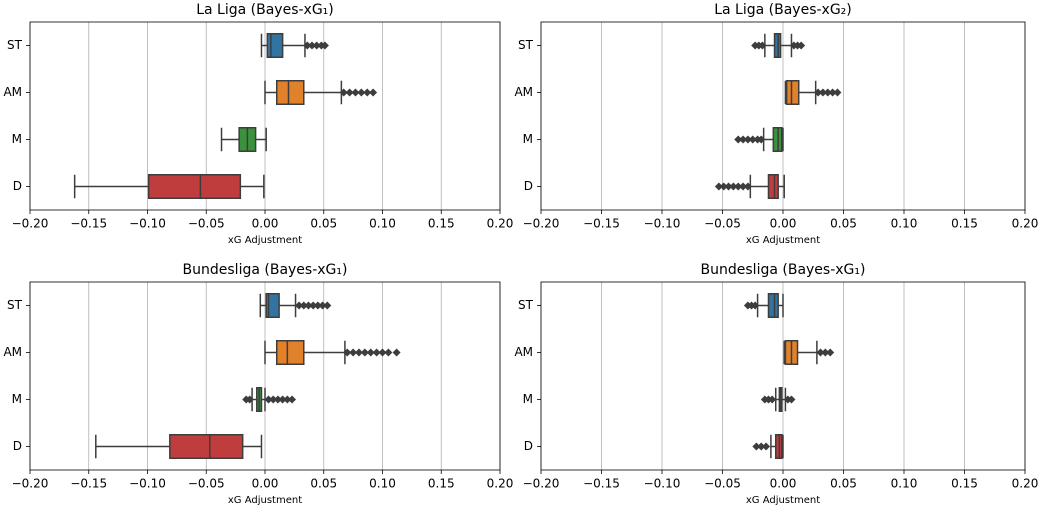 This screenshot has width=1040, height=507. What do you see at coordinates (265, 10) in the screenshot?
I see `panel-title: La Liga (Bayes-xG₁)` at bounding box center [265, 10].